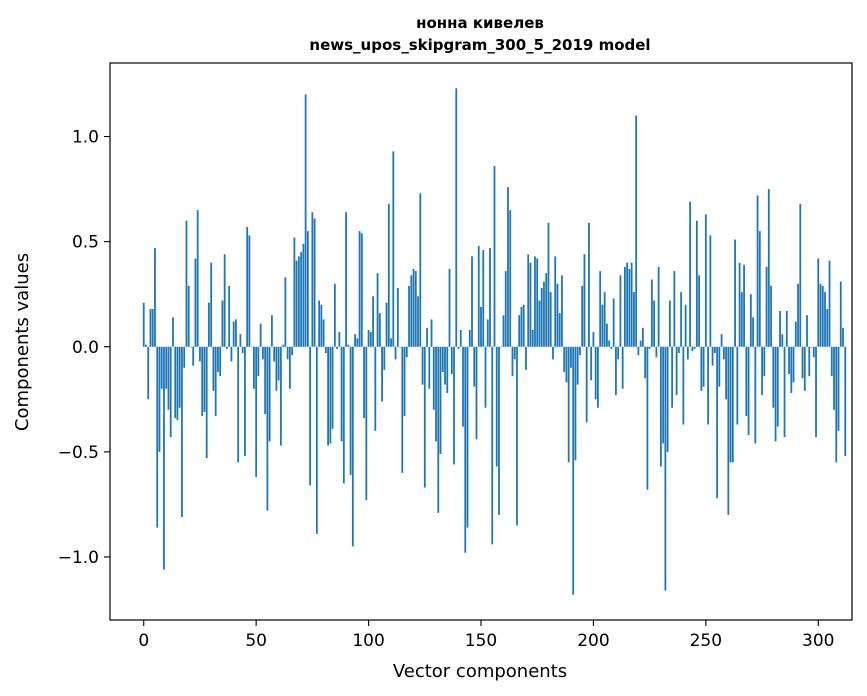 The height and width of the screenshot is (696, 867). I want to click on x-tick-label: 0, so click(143, 641).